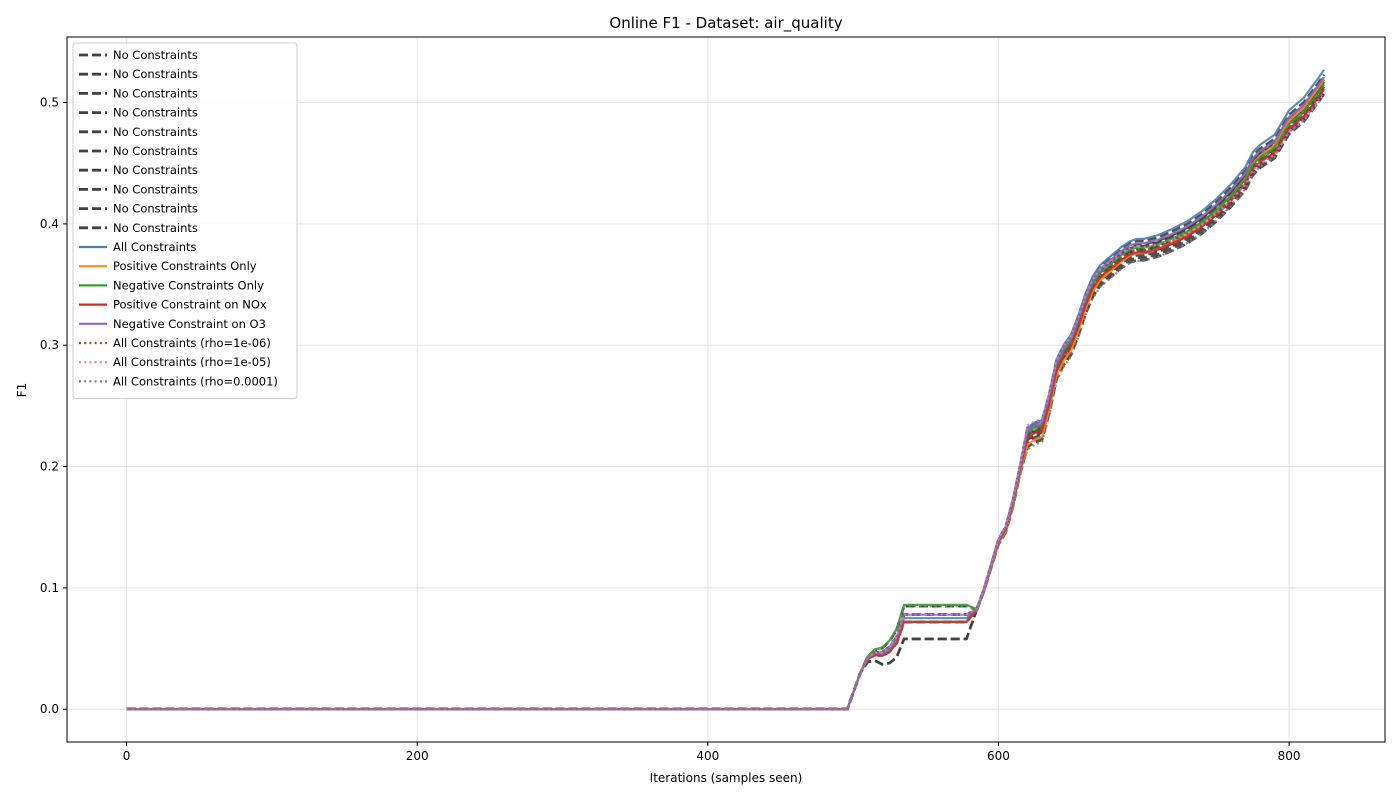 This screenshot has width=1400, height=800. What do you see at coordinates (22, 390) in the screenshot?
I see `y-axis-label: F1` at bounding box center [22, 390].